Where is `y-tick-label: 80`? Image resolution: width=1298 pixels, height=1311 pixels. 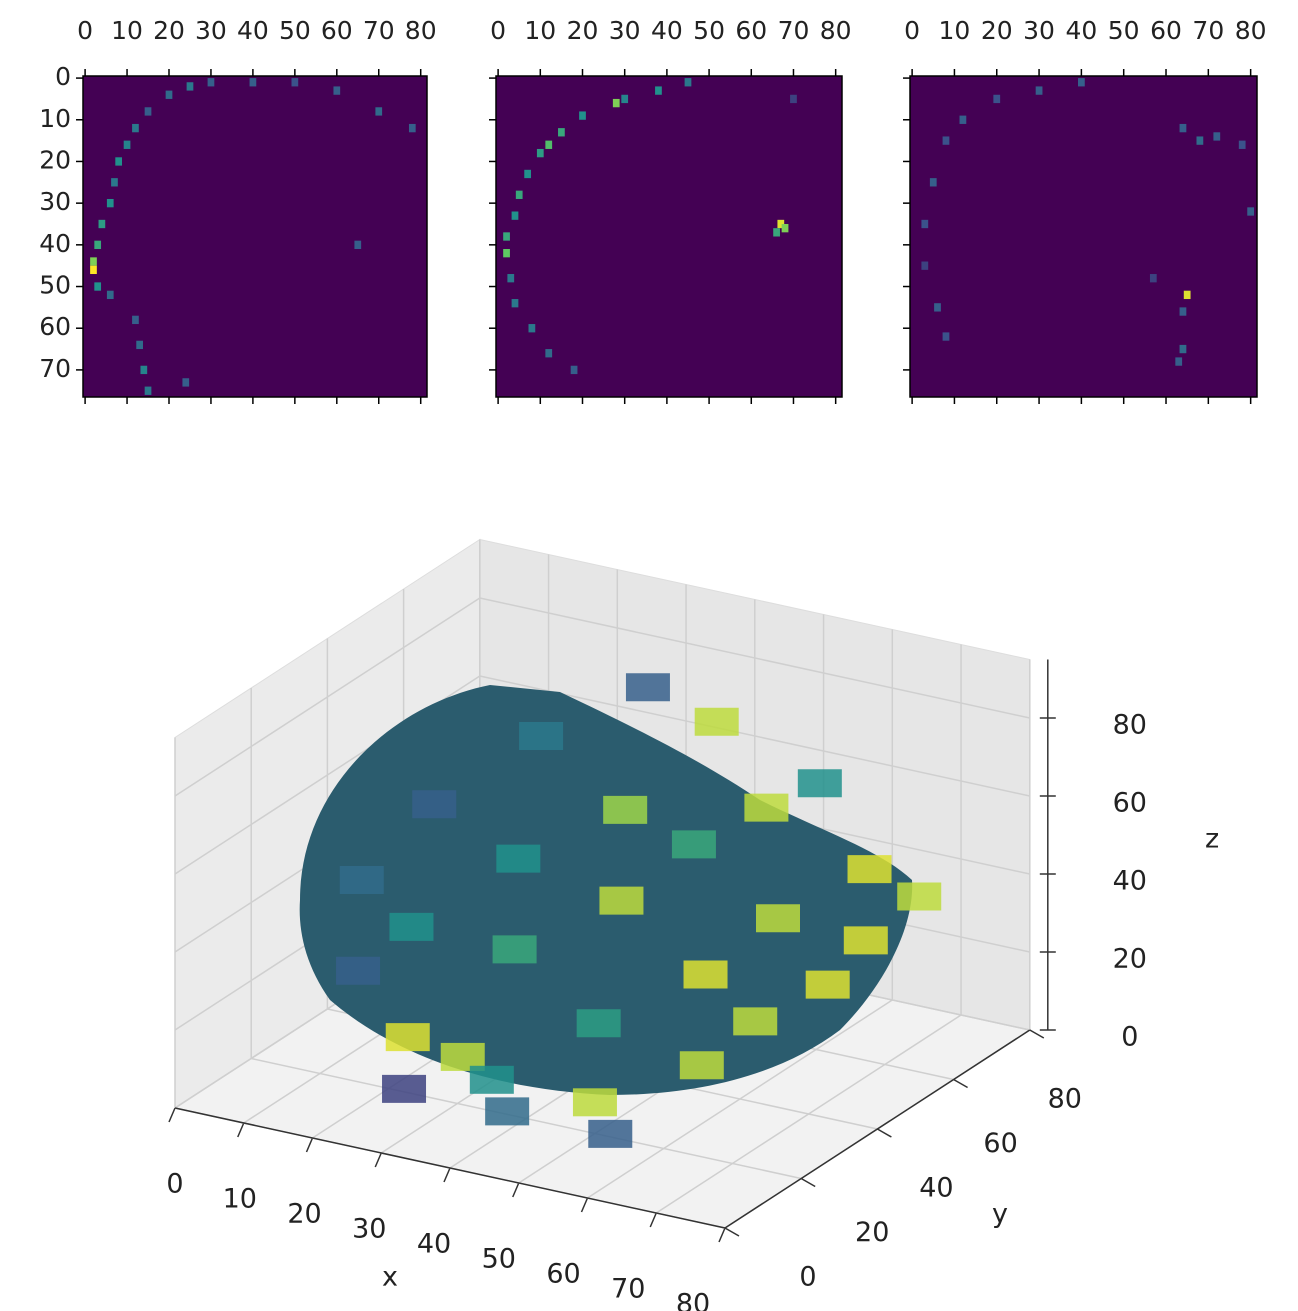
y-tick-label: 80 is located at coordinates (1065, 1099).